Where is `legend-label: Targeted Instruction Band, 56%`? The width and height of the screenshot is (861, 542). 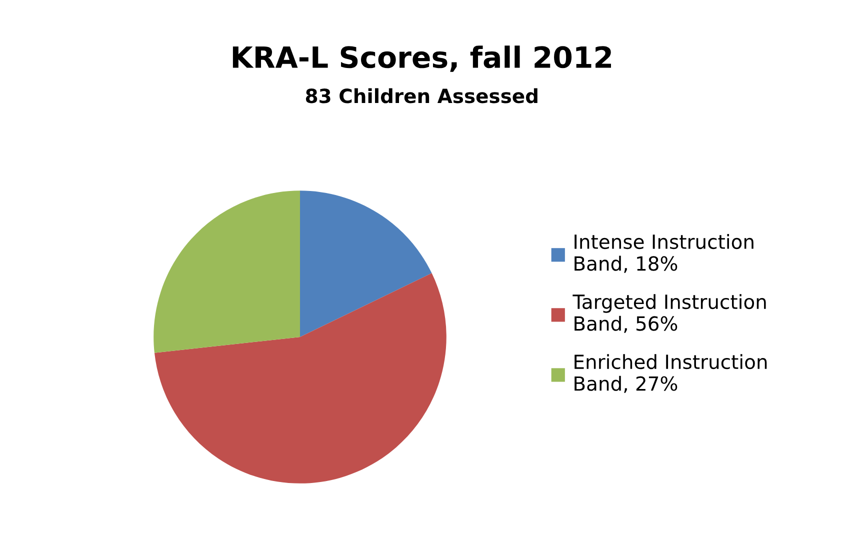 legend-label: Targeted Instruction Band, 56% is located at coordinates (669, 313).